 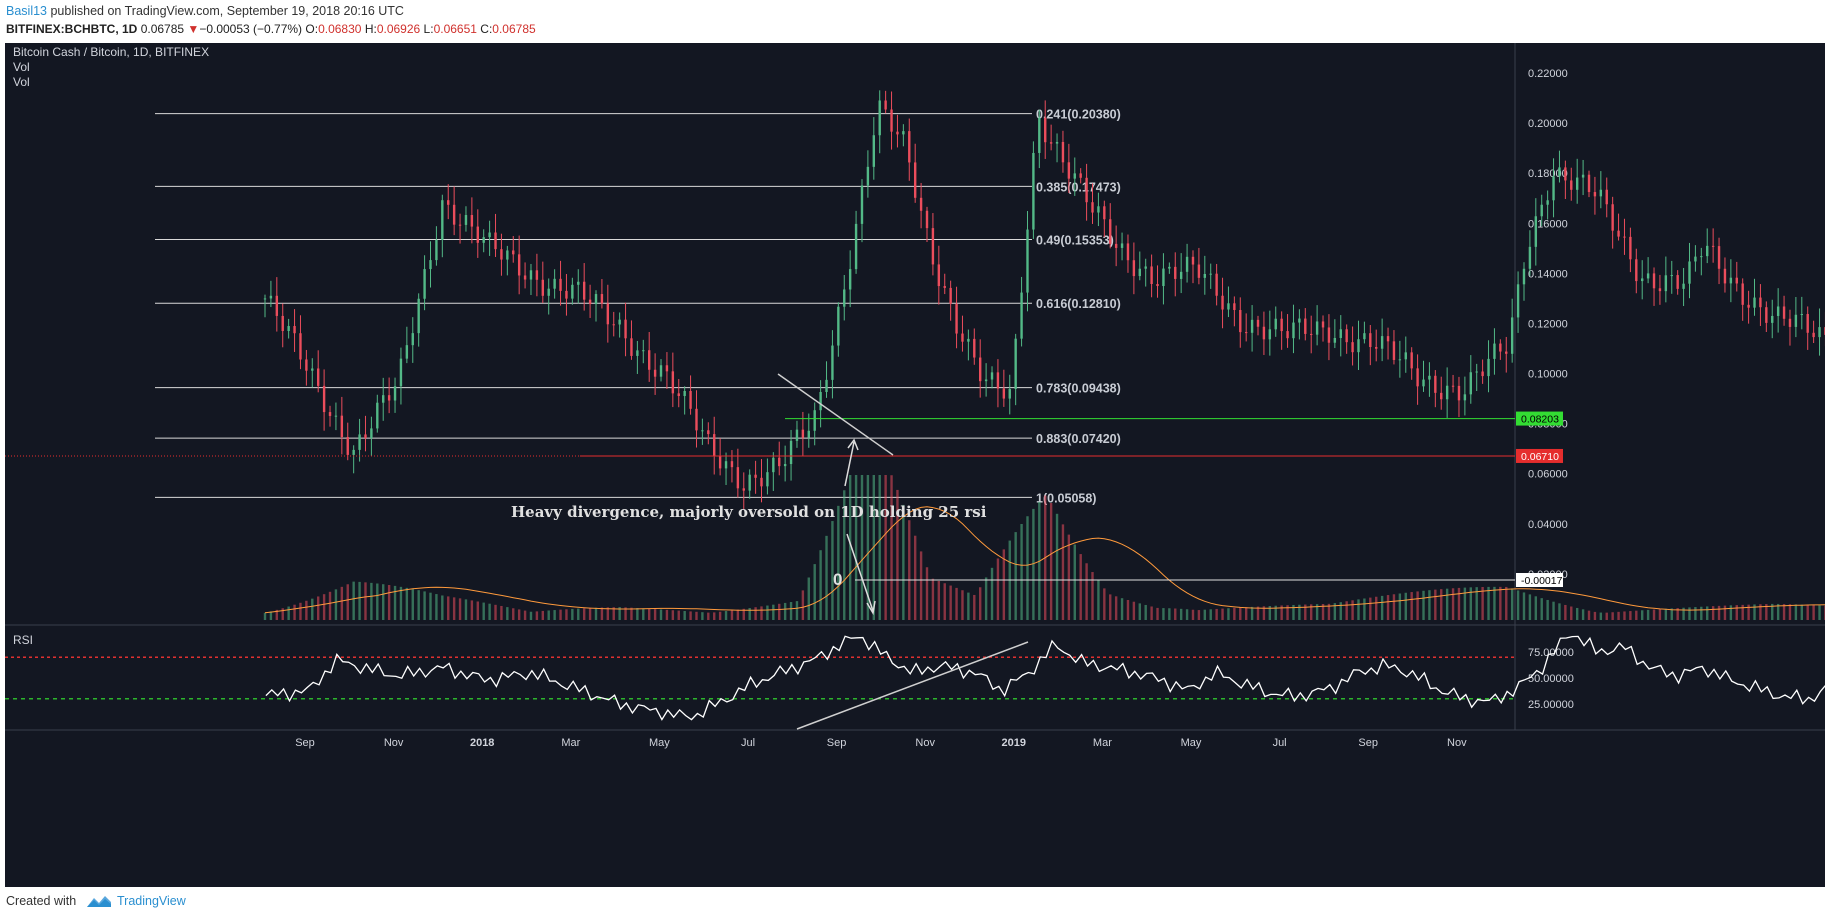 I want to click on low-label: L:, so click(x=428, y=29).